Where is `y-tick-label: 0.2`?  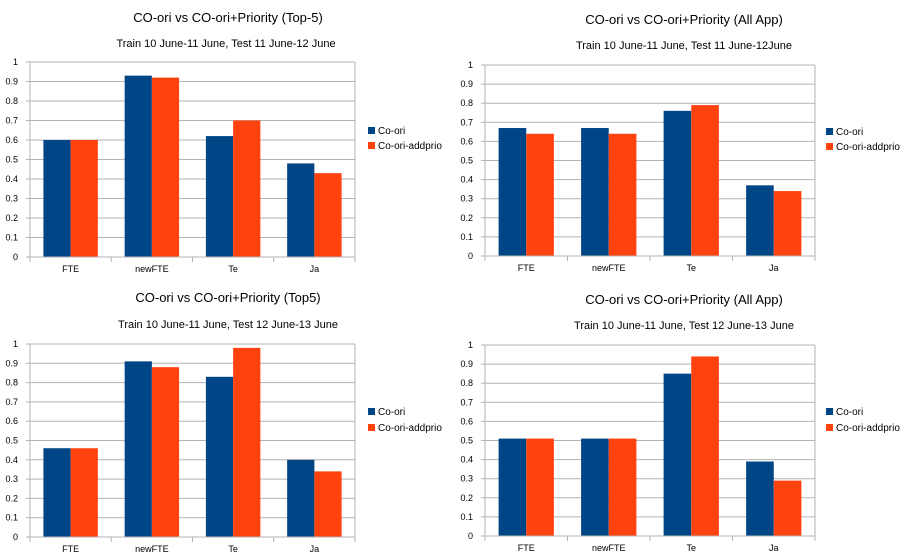 y-tick-label: 0.2 is located at coordinates (466, 218).